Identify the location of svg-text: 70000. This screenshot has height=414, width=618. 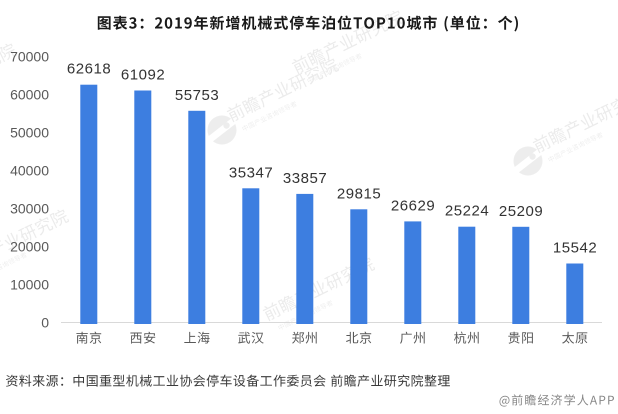
(29, 57).